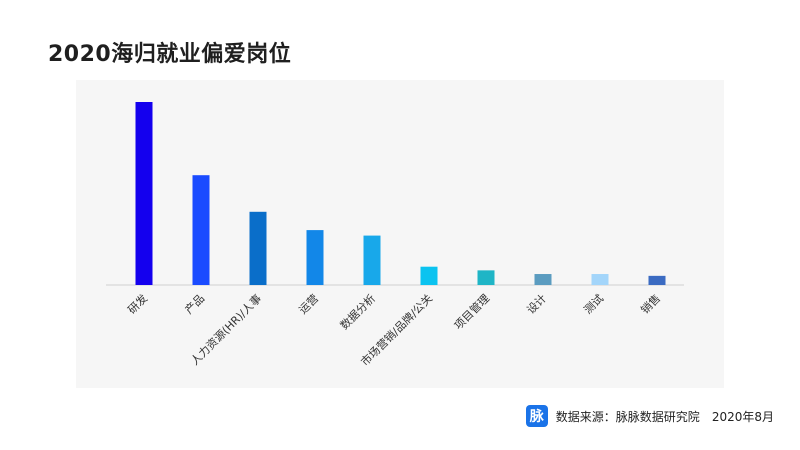  I want to click on source-text: 数据来源：脉脉数据研究院, so click(627, 416).